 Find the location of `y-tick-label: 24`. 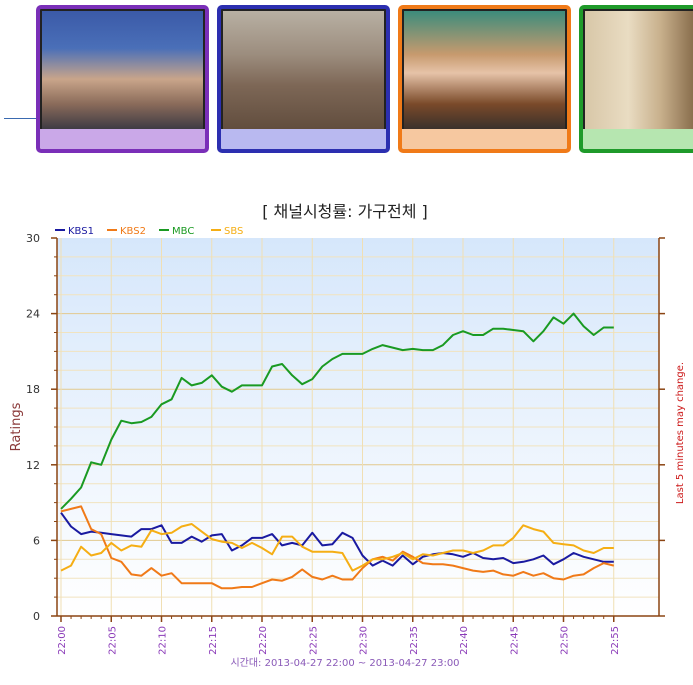

y-tick-label: 24 is located at coordinates (33, 314).